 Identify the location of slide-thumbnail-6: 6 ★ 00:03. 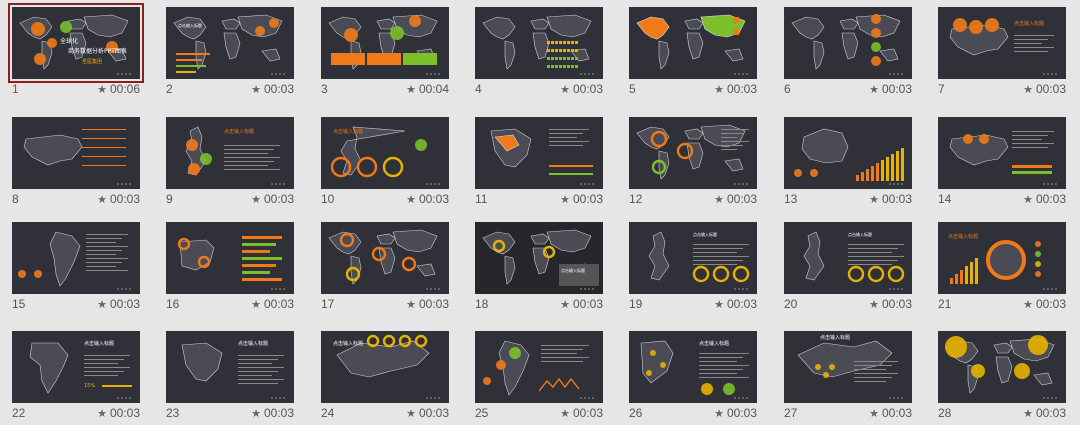
(849, 52).